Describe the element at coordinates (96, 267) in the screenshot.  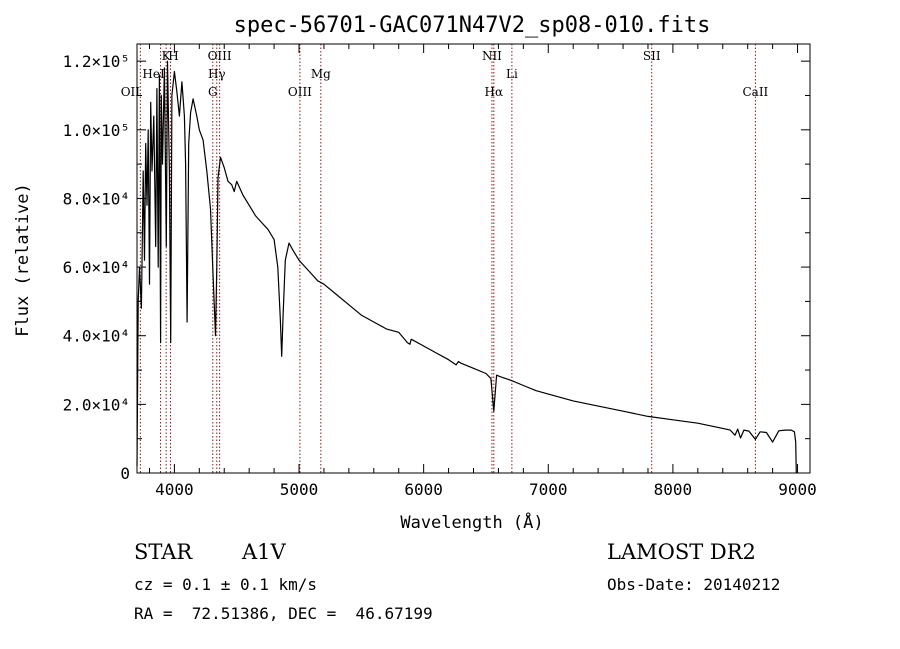
I see `y-tick-label-60000: 6.0×10⁴` at that location.